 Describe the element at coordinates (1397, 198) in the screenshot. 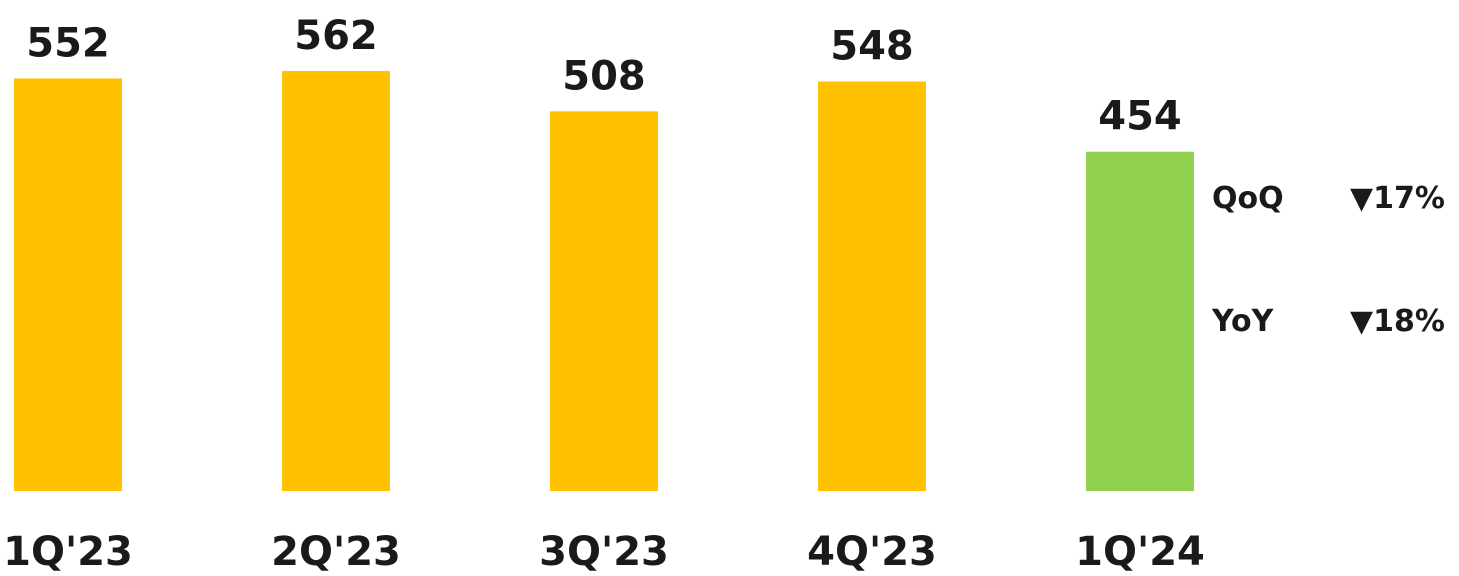

I see `qoq-change-value: ▼17%` at that location.